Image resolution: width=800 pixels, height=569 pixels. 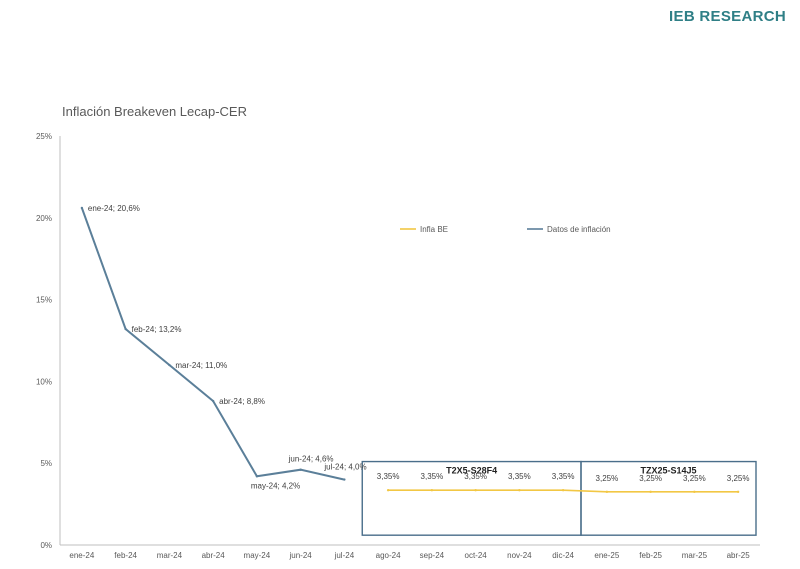 I want to click on data-label: mar-24; 11,0%, so click(x=201, y=365).